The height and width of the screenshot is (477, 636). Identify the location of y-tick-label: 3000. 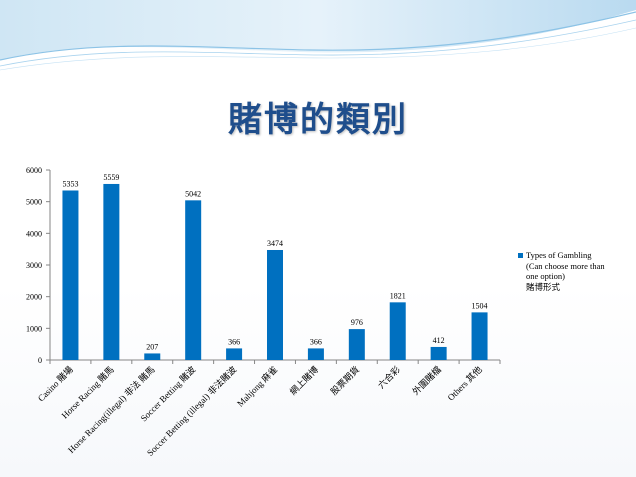
(34, 265).